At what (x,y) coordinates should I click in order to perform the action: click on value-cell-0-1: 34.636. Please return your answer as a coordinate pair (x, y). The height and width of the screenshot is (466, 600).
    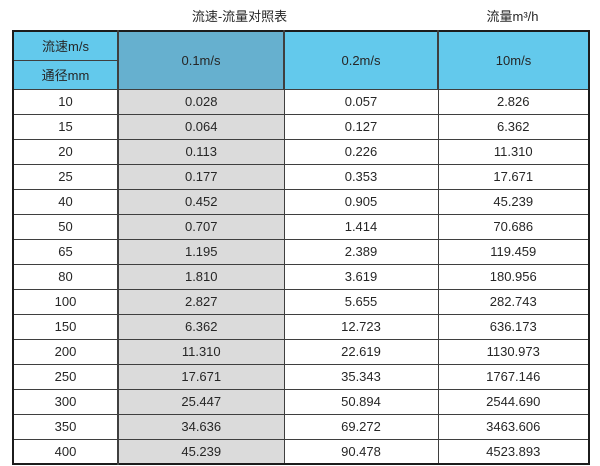
    Looking at the image, I should click on (201, 426).